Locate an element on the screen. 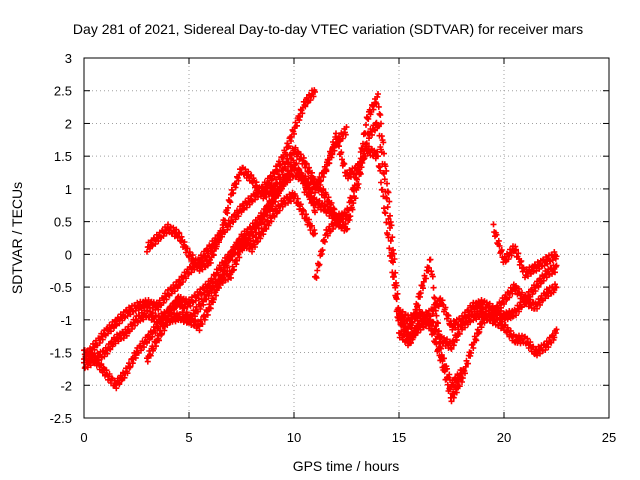  x-tick-label: 10 is located at coordinates (294, 437).